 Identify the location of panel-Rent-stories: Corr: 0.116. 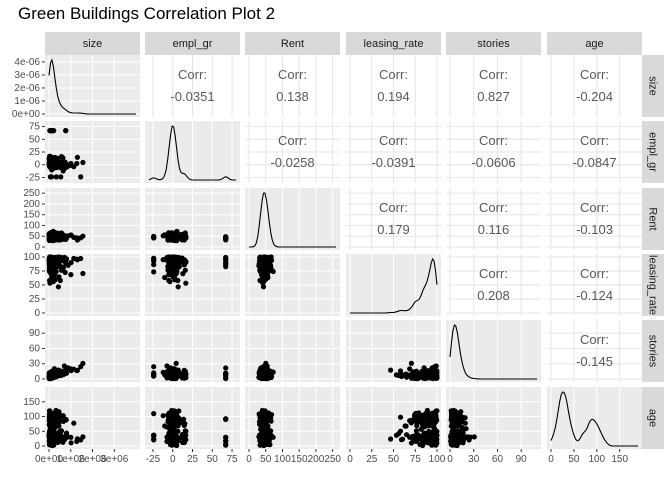
(493, 219).